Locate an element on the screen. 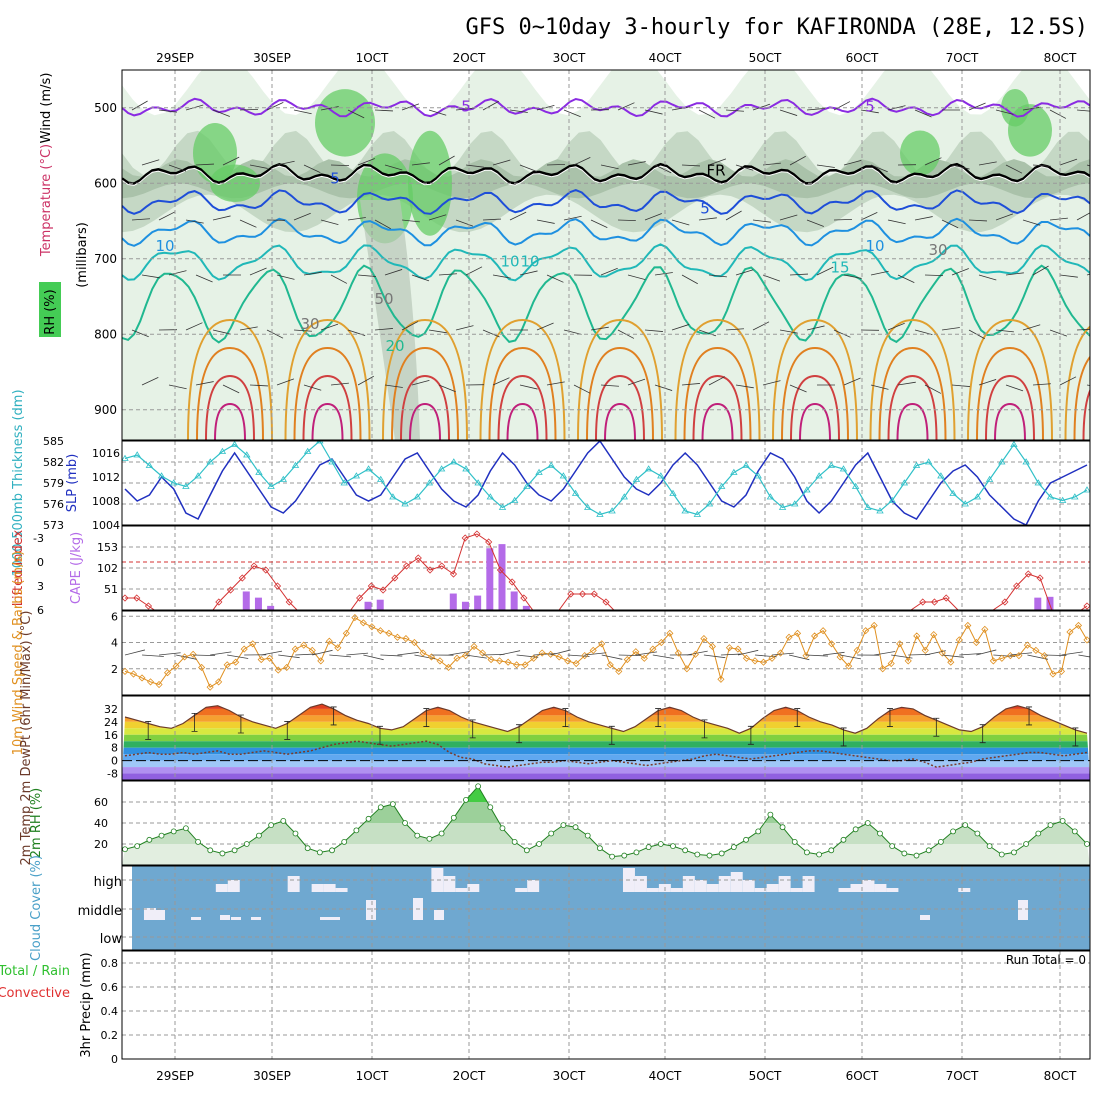 Image resolution: width=1100 pixels, height=1100 pixels. cloud-frame is located at coordinates (606, 908).